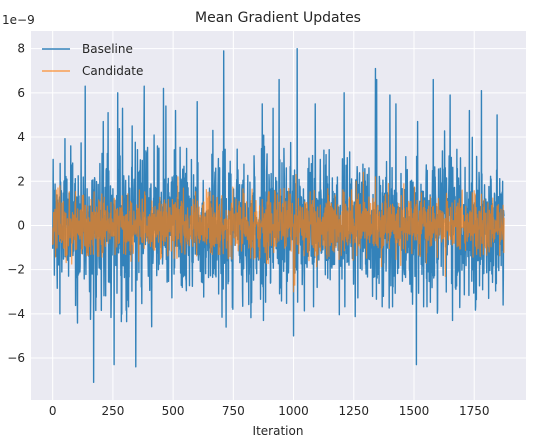  What do you see at coordinates (173, 411) in the screenshot?
I see `x-tick-label: 500` at bounding box center [173, 411].